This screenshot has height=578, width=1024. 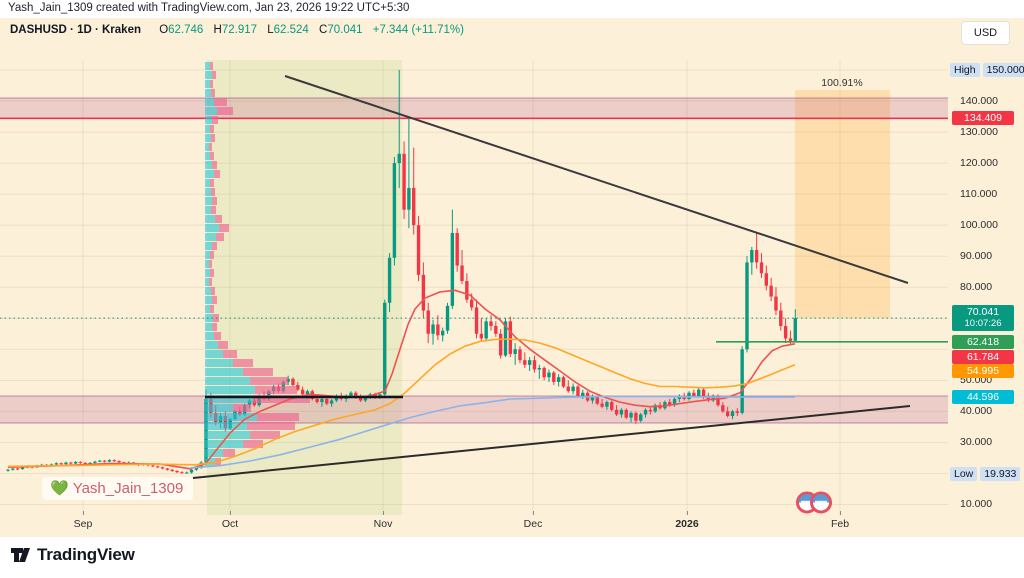 I want to click on price-tick-label: 10.000, so click(x=976, y=504).